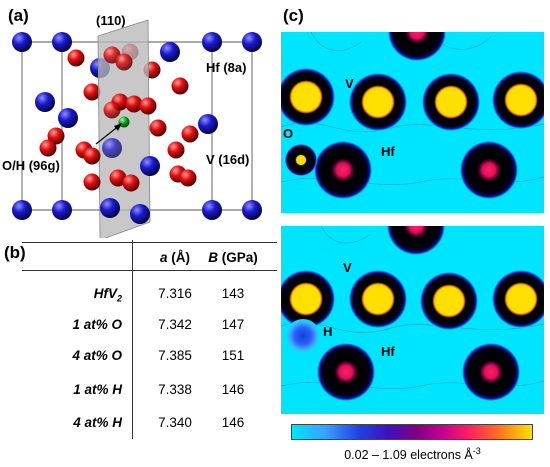 The height and width of the screenshot is (467, 550). I want to click on cell-a: 7.316, so click(175, 293).